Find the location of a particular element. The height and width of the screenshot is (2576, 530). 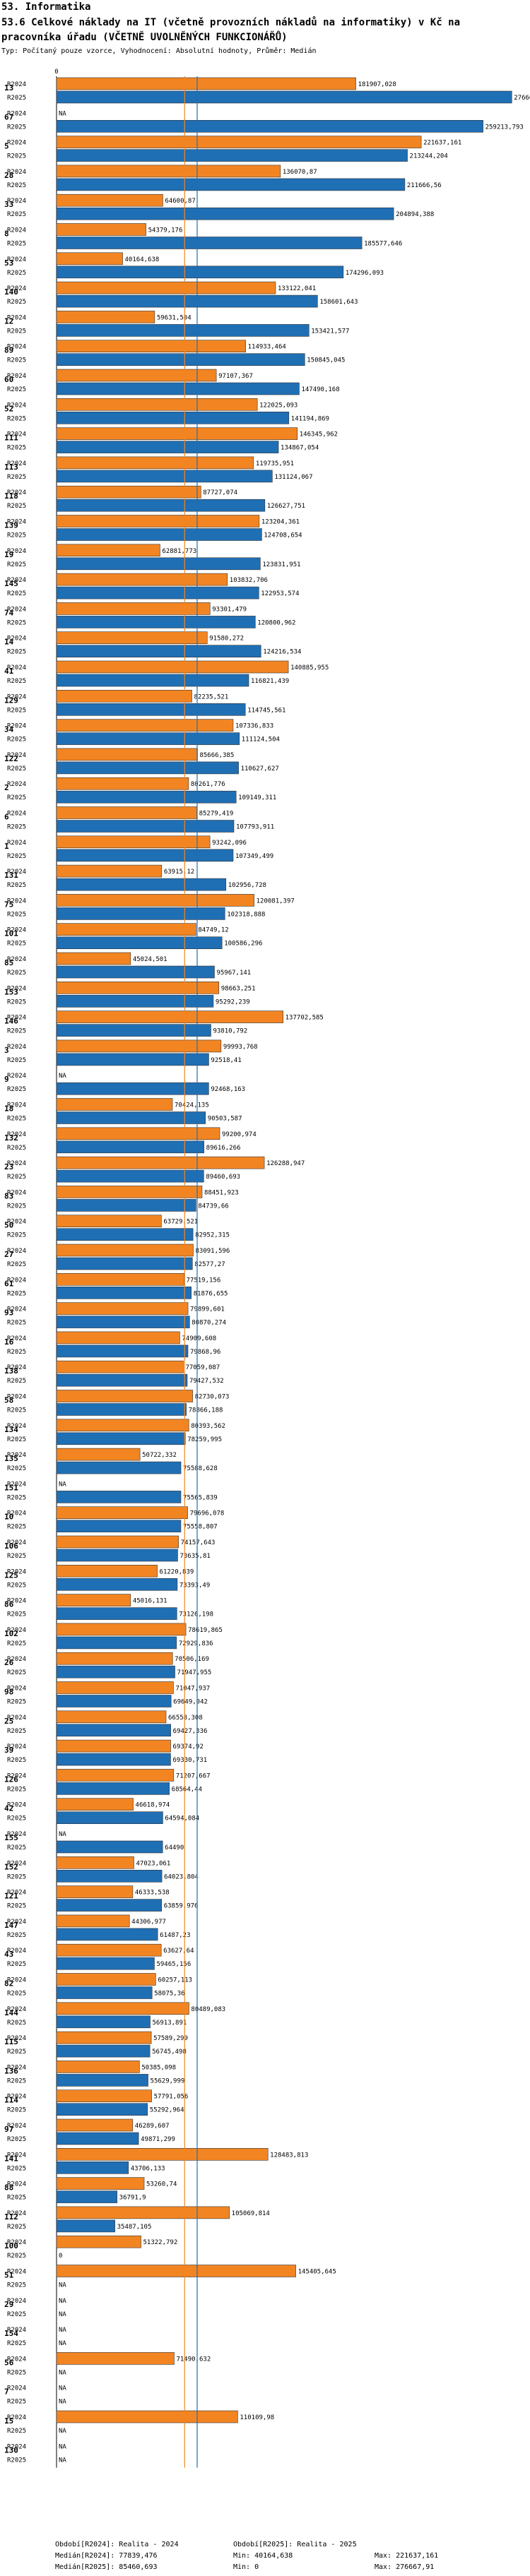

group-id-label: 88 is located at coordinates (8, 2188).